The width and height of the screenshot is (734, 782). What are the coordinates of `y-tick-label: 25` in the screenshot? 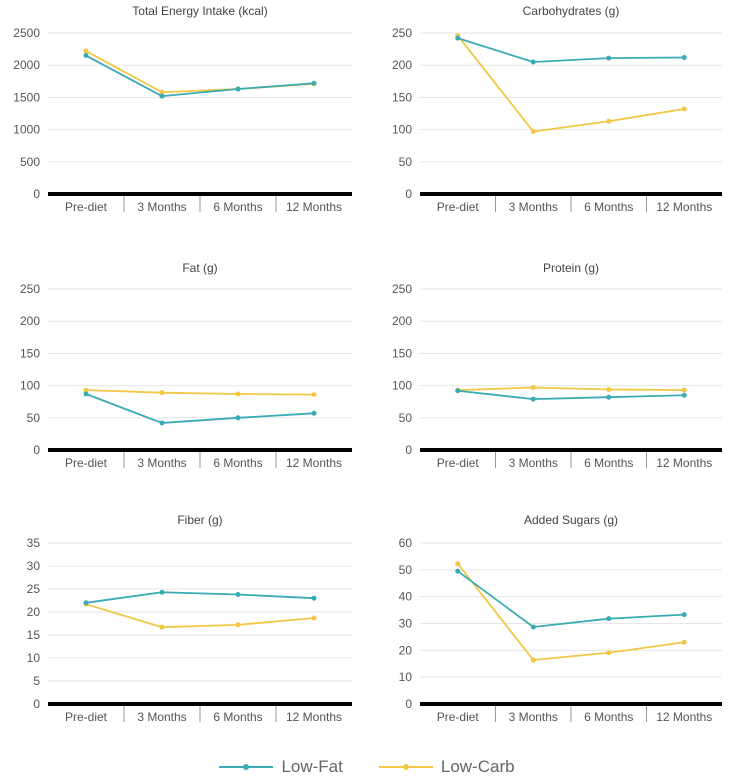 It's located at (34, 589).